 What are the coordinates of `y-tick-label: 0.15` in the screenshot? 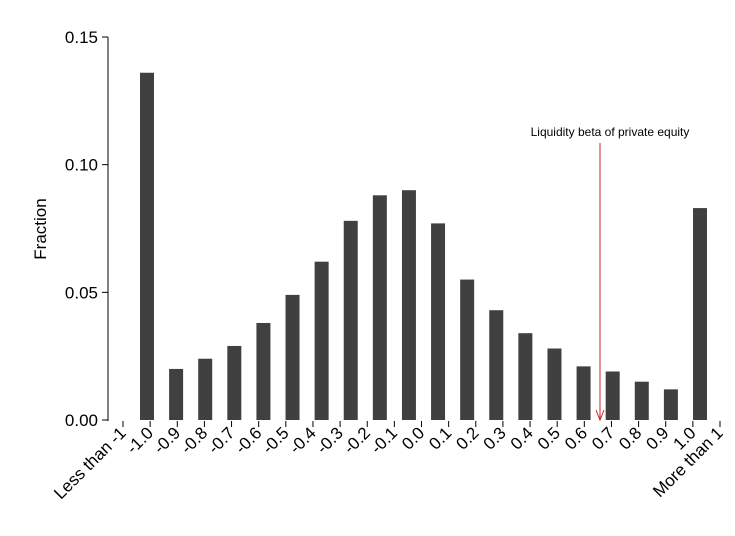 It's located at (81, 37).